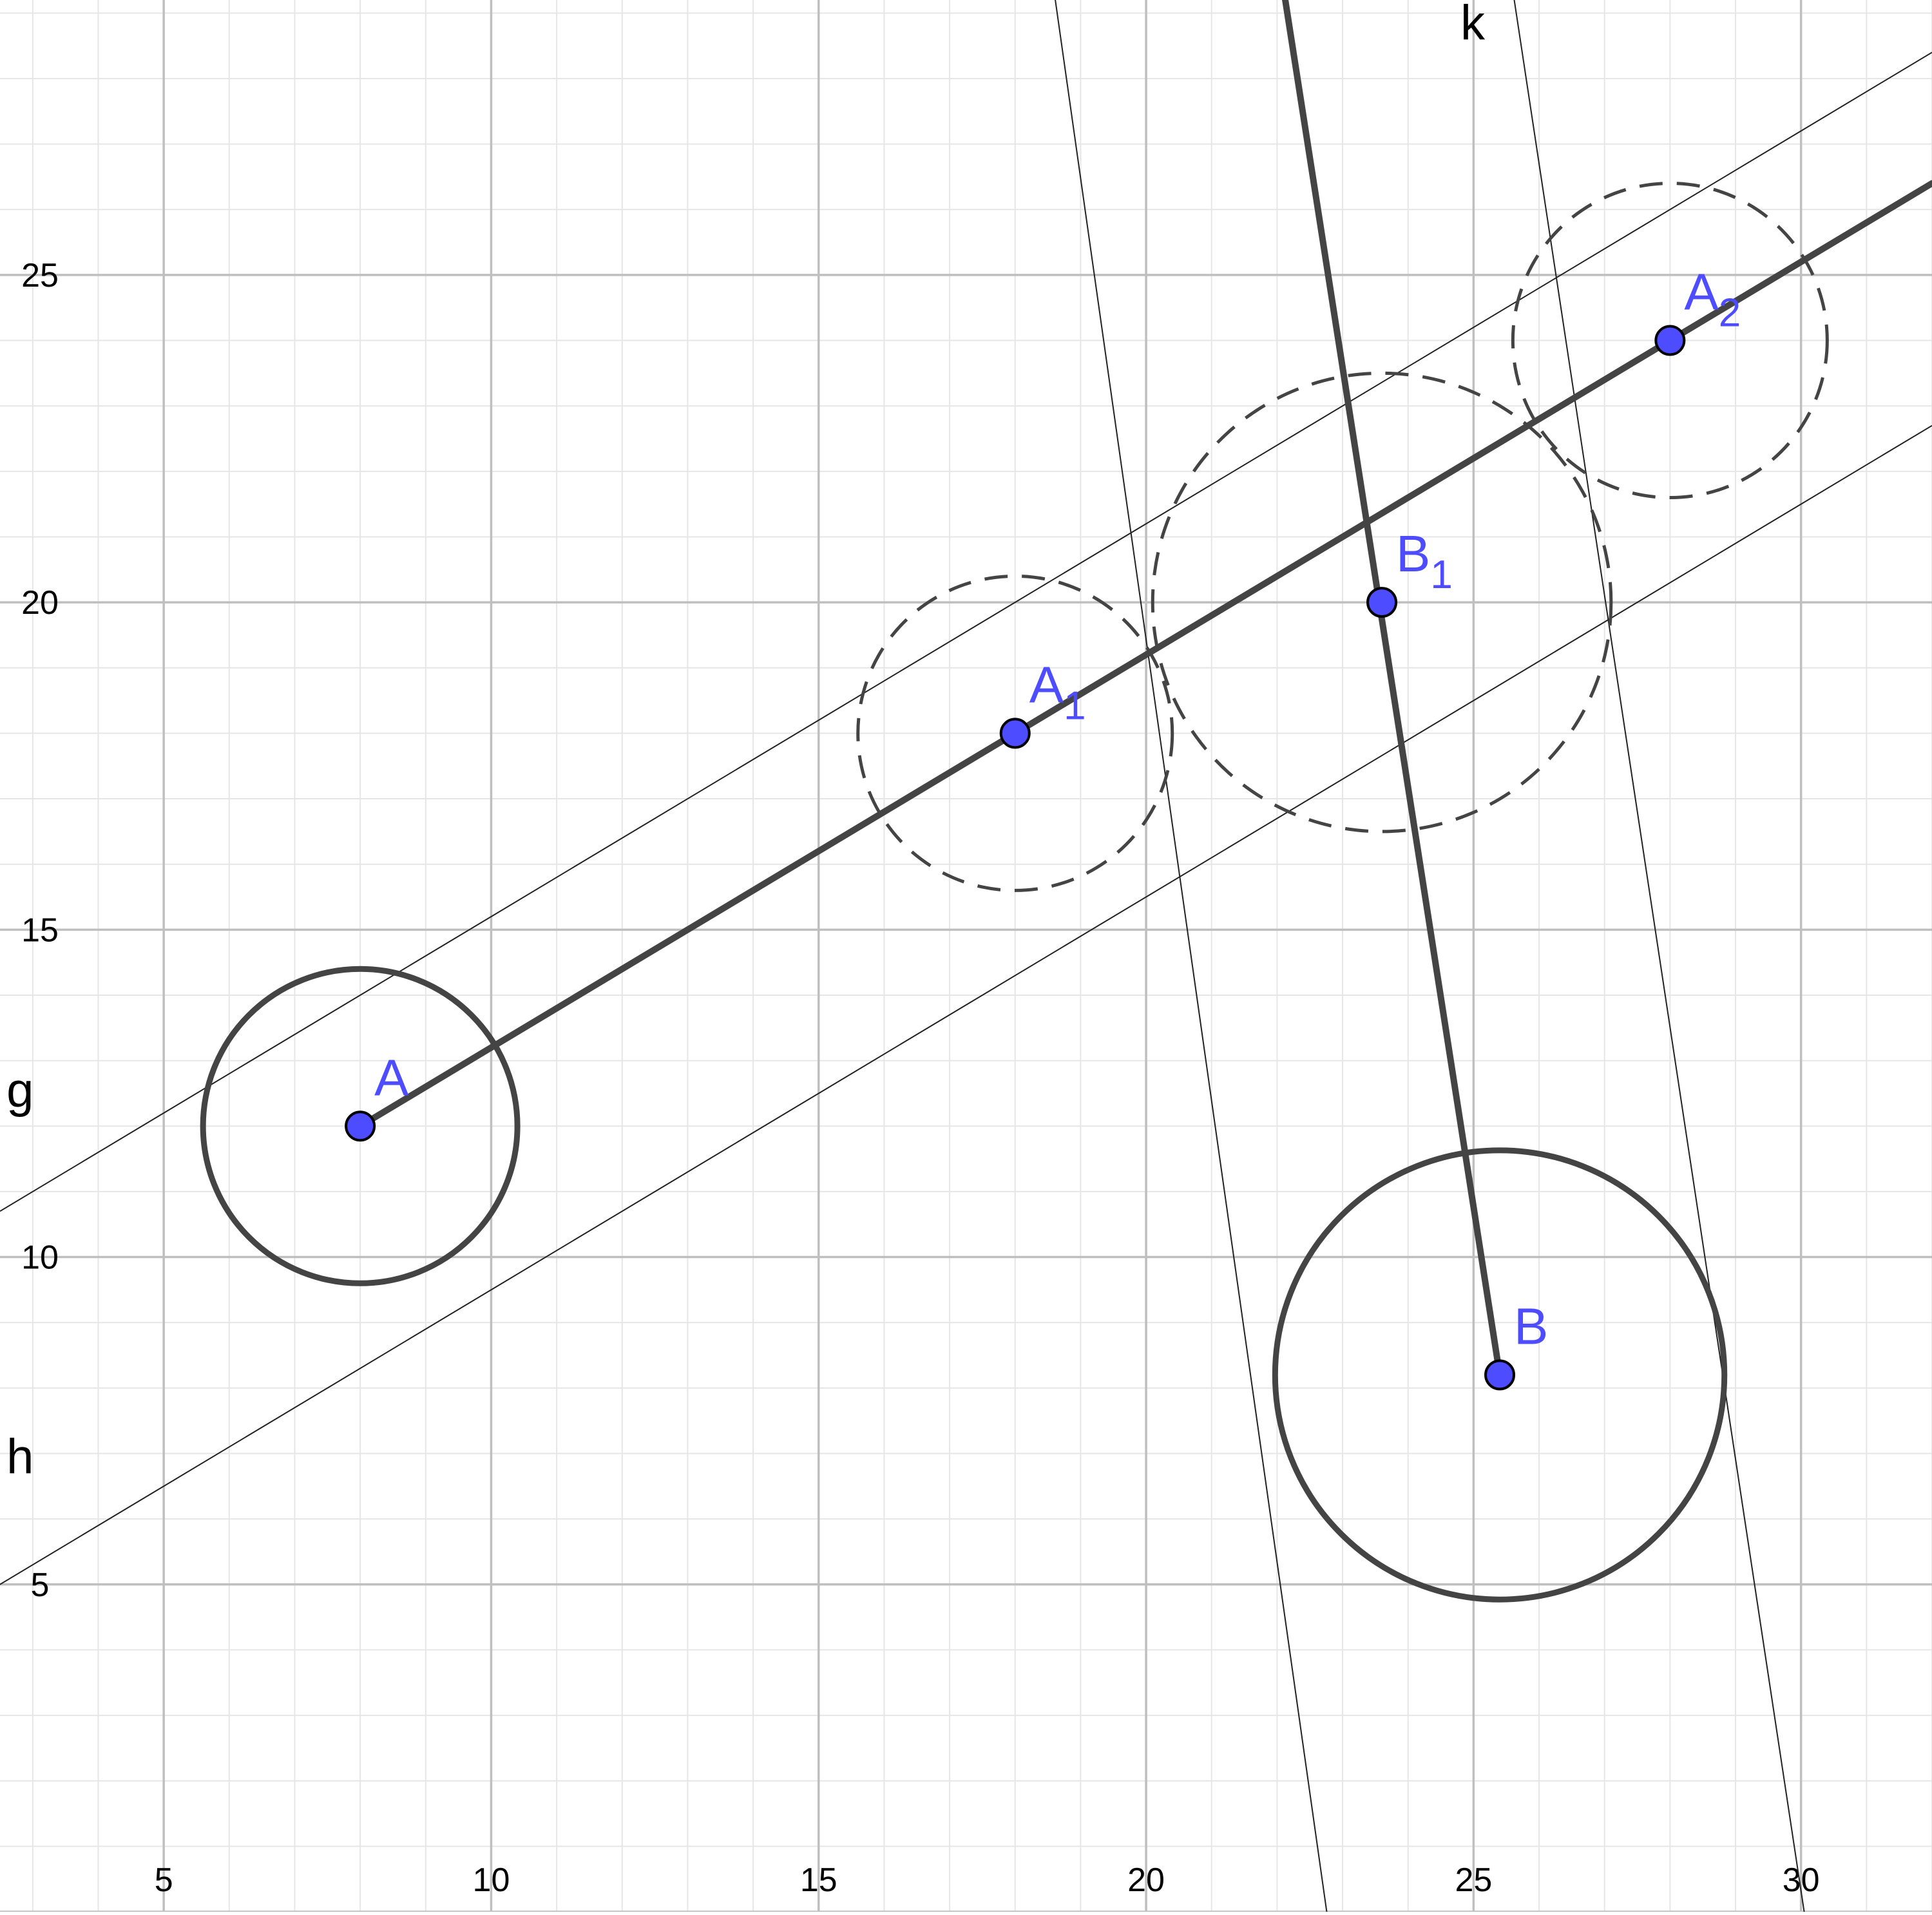 Image resolution: width=1932 pixels, height=1915 pixels. I want to click on point-label: B1, so click(1424, 561).